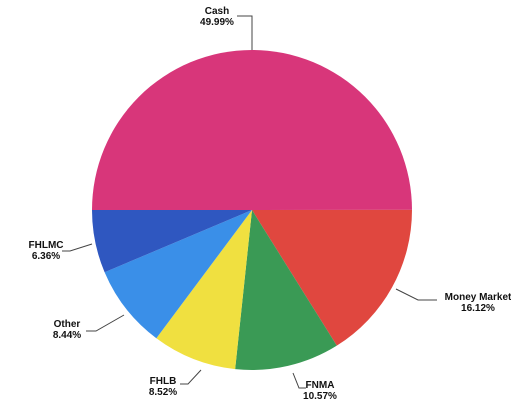 The width and height of the screenshot is (511, 415). I want to click on slice-percent-fhlb: 8.52%, so click(163, 392).